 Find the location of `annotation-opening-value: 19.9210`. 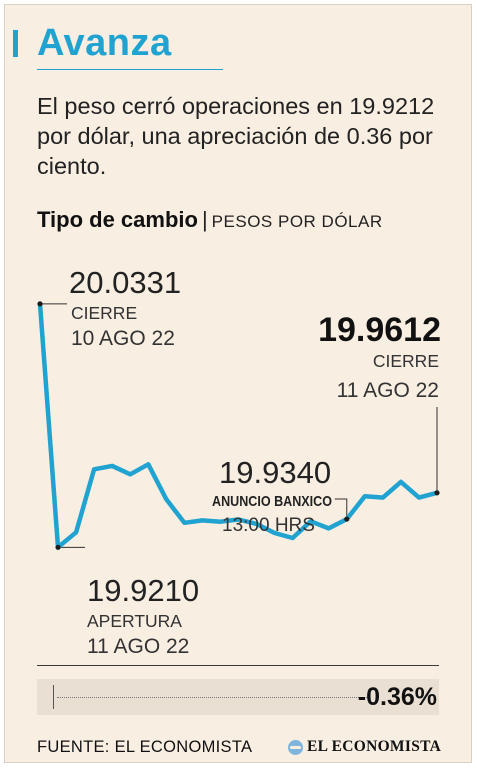

annotation-opening-value: 19.9210 is located at coordinates (143, 590).